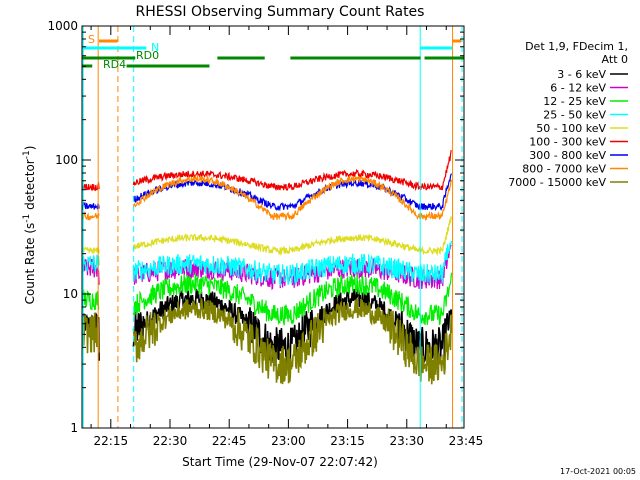  What do you see at coordinates (267, 263) in the screenshot?
I see `series-line-25-50-kev` at bounding box center [267, 263].